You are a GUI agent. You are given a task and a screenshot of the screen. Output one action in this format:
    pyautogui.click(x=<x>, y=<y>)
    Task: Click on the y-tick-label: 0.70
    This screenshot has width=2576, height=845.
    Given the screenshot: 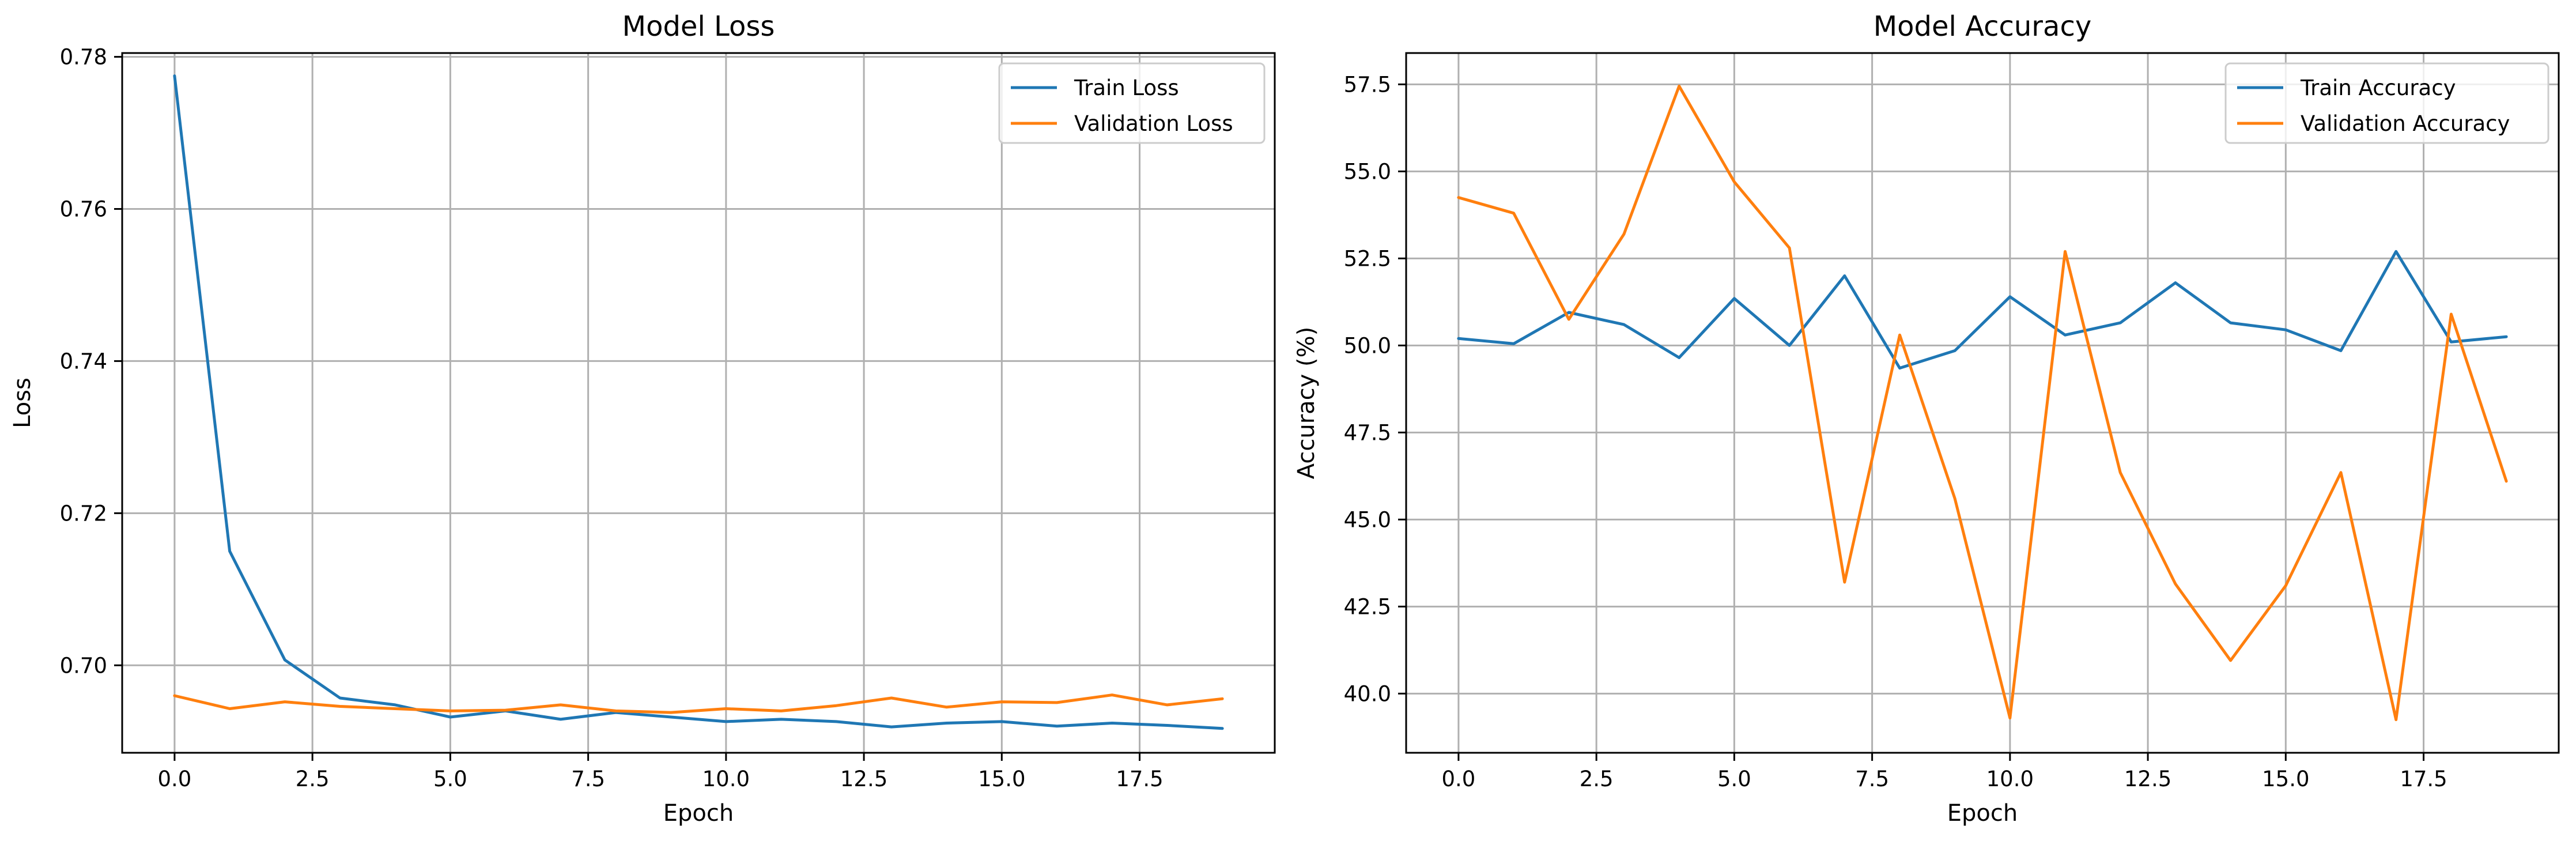 What is the action you would take?
    pyautogui.click(x=83, y=666)
    